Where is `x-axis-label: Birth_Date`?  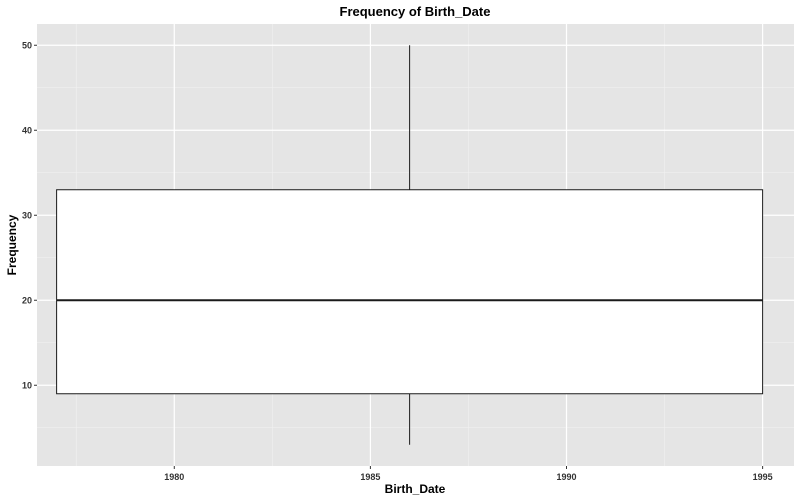 x-axis-label: Birth_Date is located at coordinates (415, 489).